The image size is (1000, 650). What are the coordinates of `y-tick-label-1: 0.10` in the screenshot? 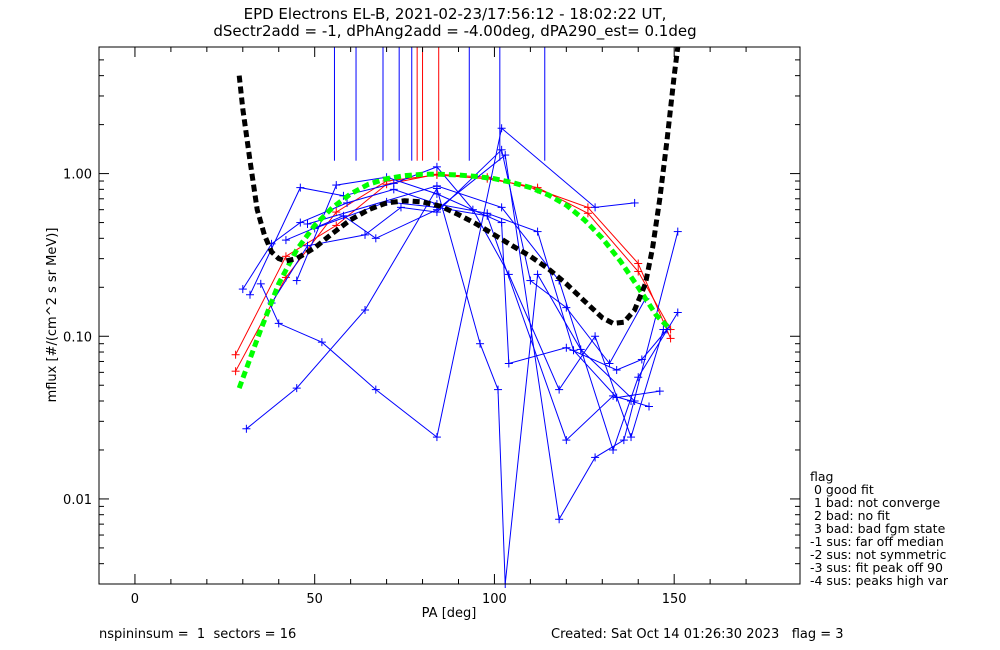 It's located at (77, 337).